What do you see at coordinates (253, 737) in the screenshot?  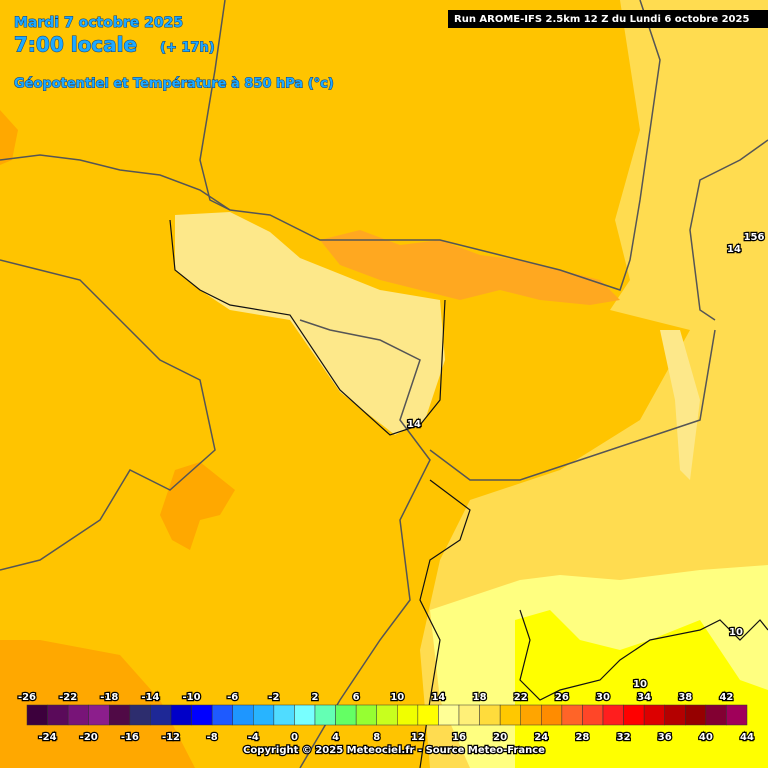 I see `scale-label: -4` at bounding box center [253, 737].